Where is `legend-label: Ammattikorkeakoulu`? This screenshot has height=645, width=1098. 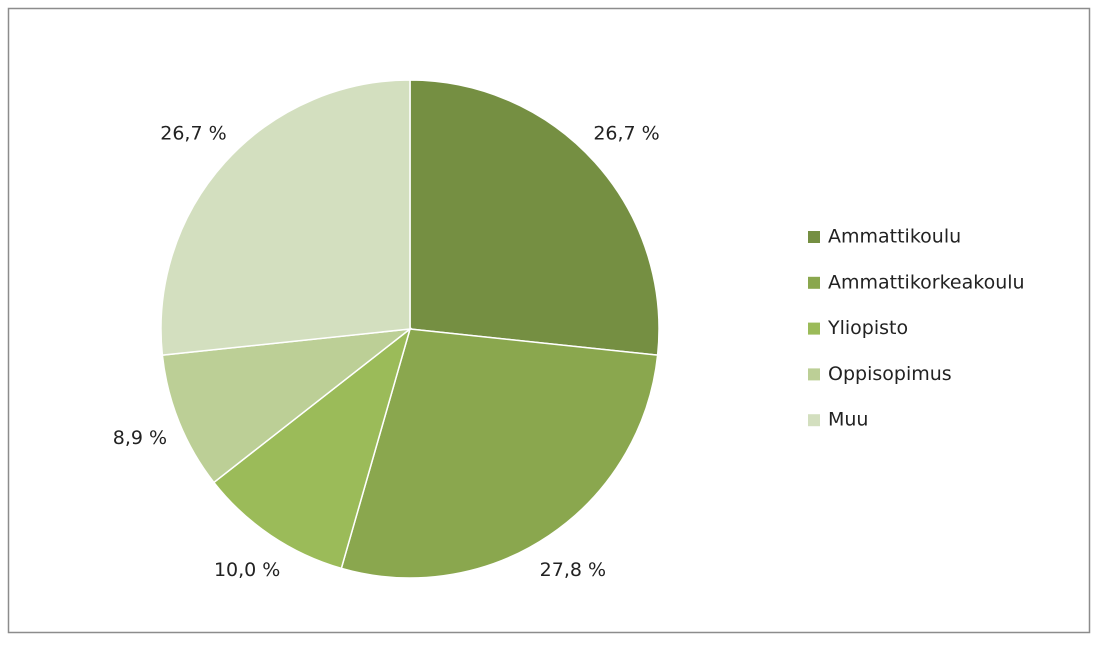 legend-label: Ammattikorkeakoulu is located at coordinates (926, 282).